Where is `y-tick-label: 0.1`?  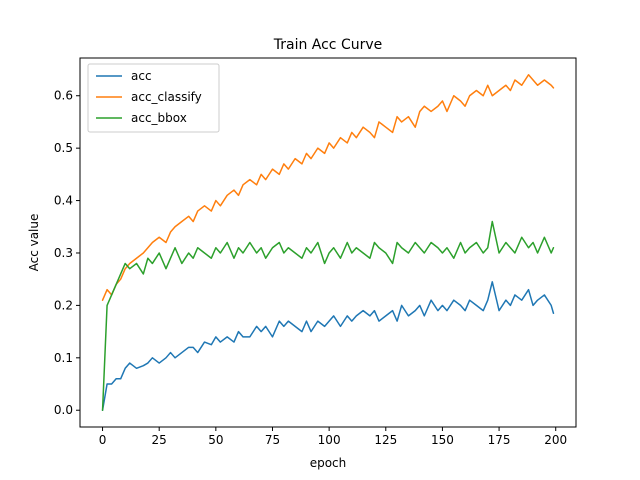
y-tick-label: 0.1 is located at coordinates (63, 358).